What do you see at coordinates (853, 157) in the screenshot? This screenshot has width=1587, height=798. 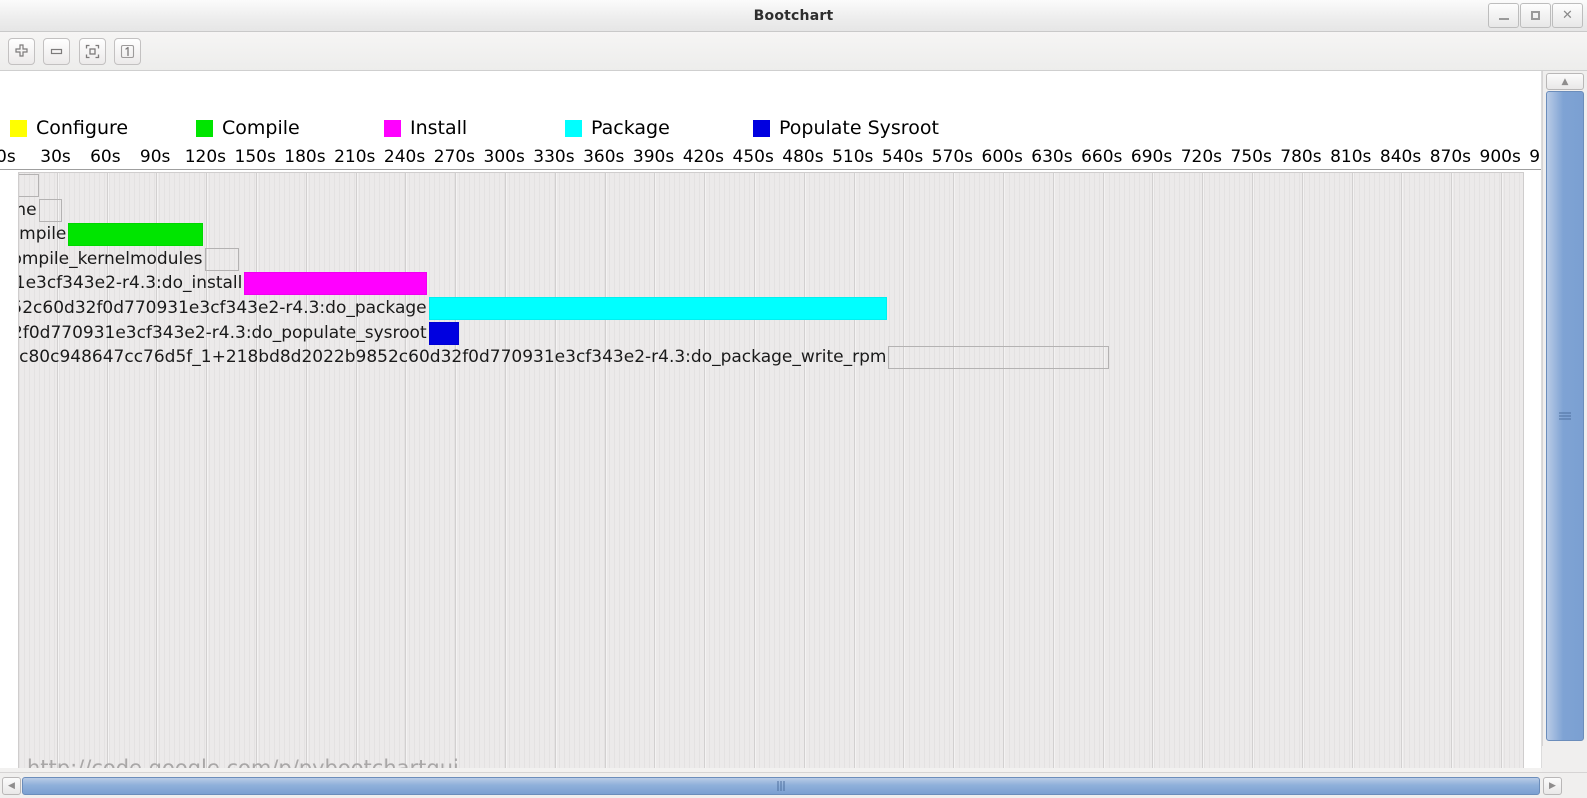 I see `axis-tick-label: 510s` at bounding box center [853, 157].